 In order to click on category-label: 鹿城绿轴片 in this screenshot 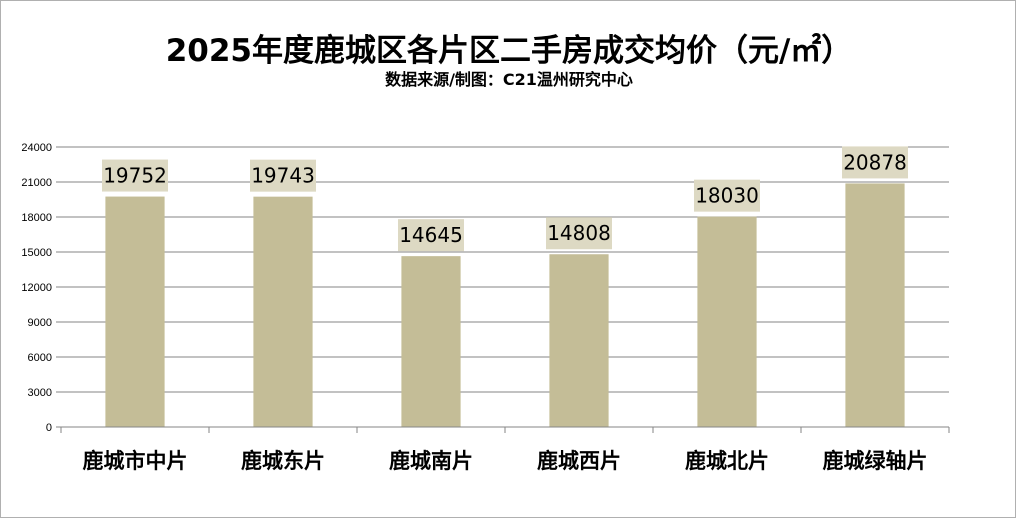, I will do `click(875, 461)`.